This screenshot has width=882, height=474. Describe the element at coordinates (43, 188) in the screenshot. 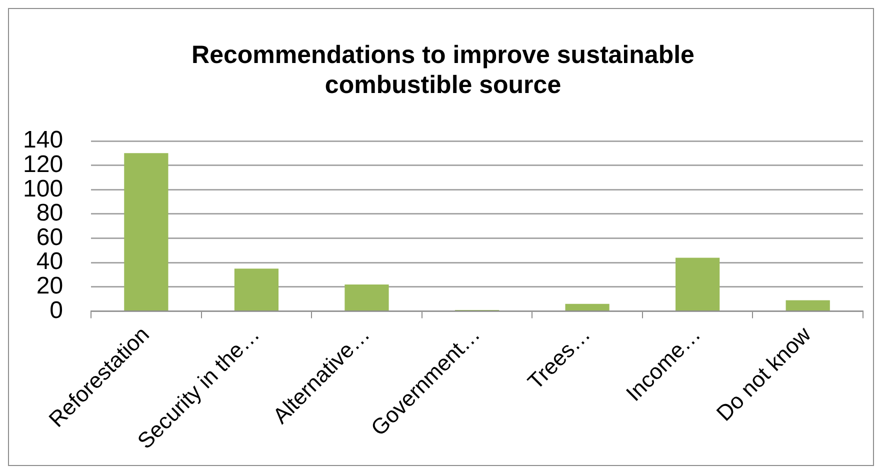

I see `y-tick-label: 100` at that location.